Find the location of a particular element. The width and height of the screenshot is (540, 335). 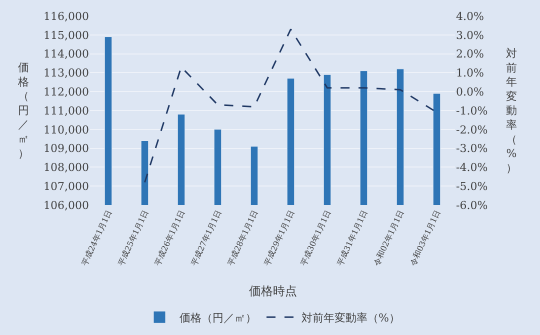

y-tick-label: 111,000 is located at coordinates (66, 111).